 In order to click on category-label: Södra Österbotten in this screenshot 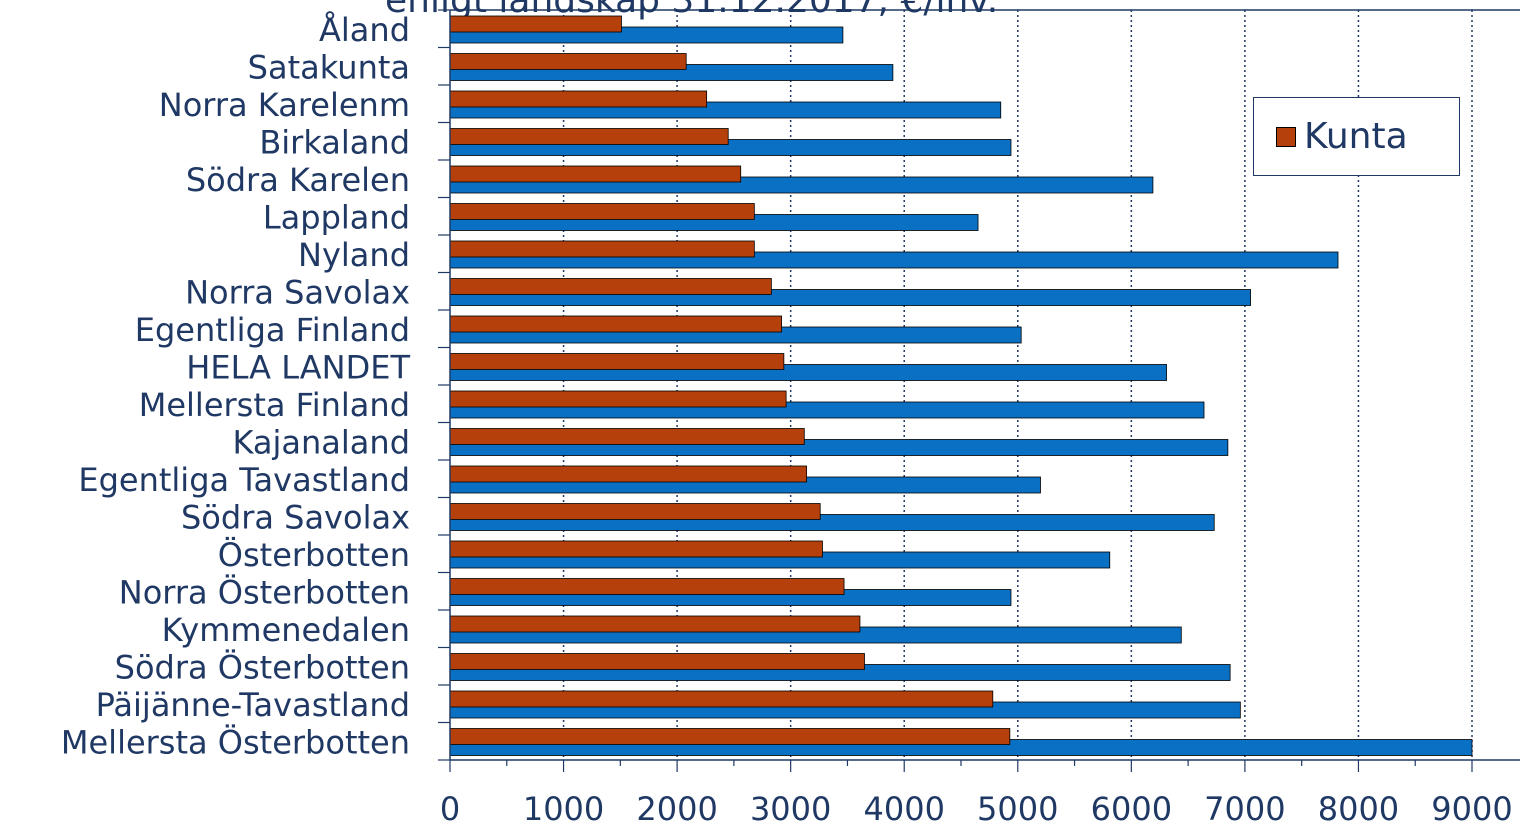, I will do `click(262, 668)`.